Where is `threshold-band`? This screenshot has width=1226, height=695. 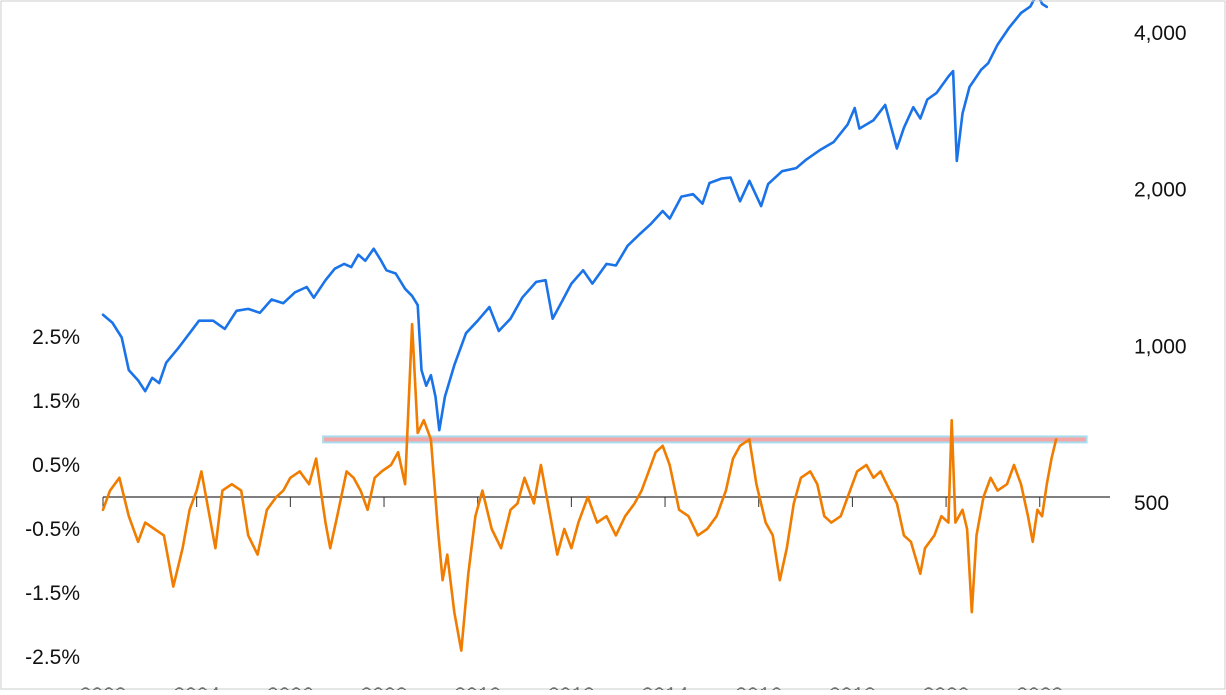
threshold-band is located at coordinates (705, 439).